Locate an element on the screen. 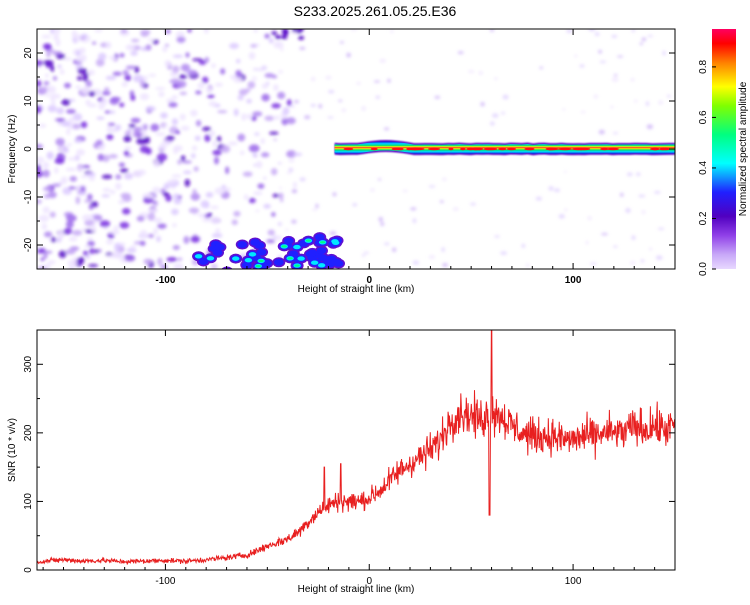  heatmap-xlabel: Height of straight line (km) is located at coordinates (356, 289).